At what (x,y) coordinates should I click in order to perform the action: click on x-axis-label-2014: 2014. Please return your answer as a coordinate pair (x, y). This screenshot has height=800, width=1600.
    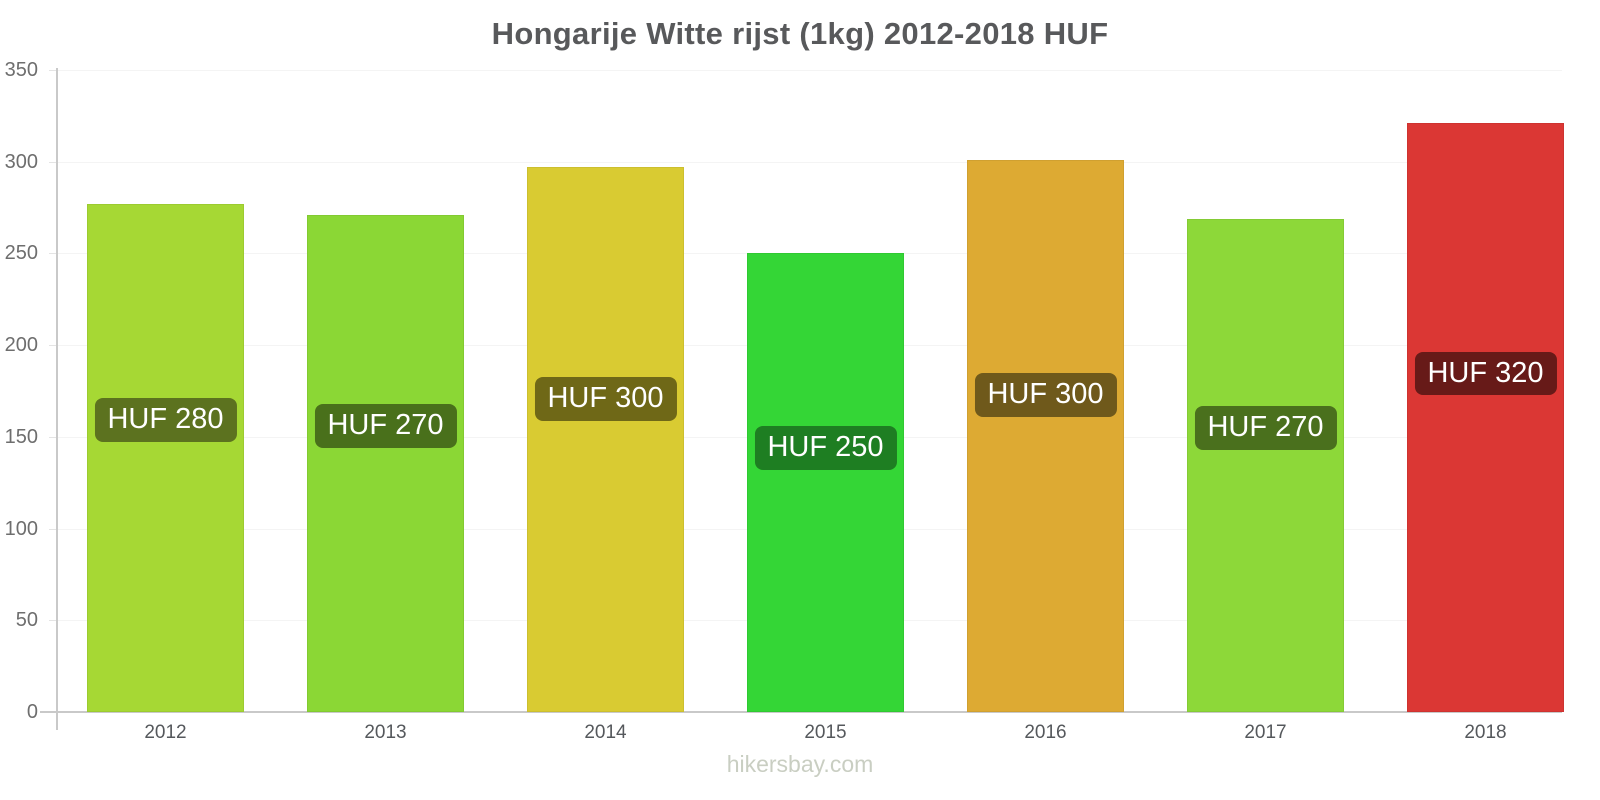
    Looking at the image, I should click on (605, 732).